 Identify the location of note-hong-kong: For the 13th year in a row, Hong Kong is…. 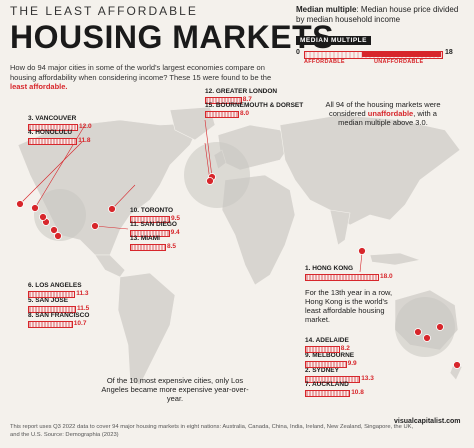
(349, 306).